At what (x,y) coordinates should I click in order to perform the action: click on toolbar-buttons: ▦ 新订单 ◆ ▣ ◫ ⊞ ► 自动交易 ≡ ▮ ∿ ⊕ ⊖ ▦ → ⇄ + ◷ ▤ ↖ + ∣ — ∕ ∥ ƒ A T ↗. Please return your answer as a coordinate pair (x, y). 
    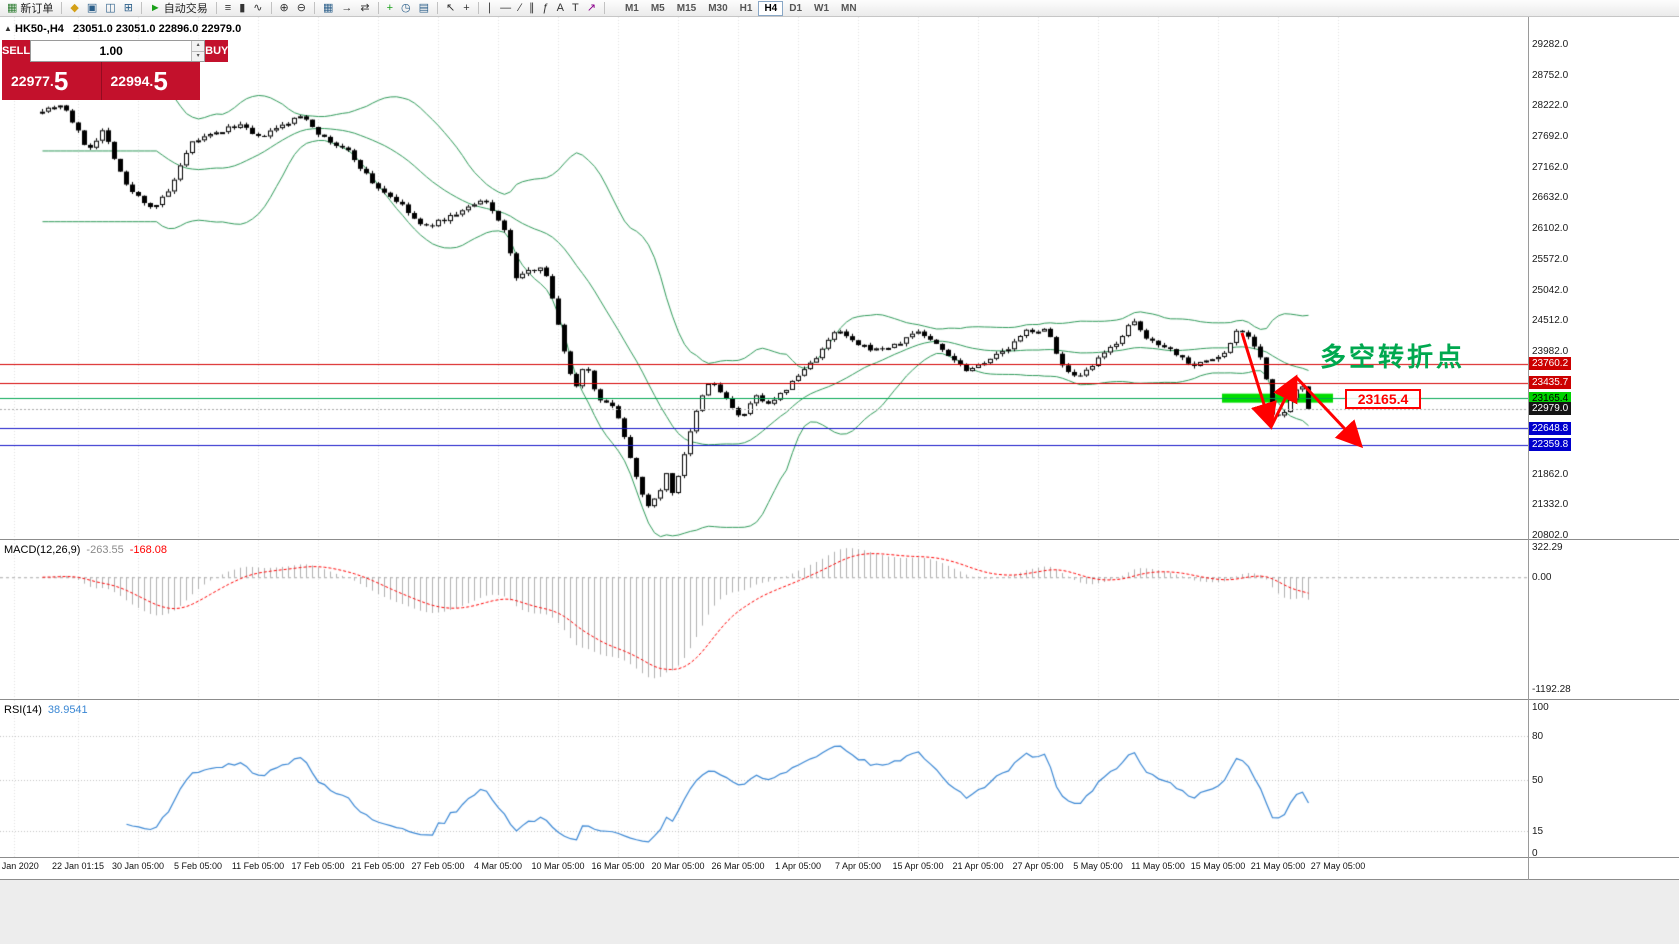
    Looking at the image, I should click on (306, 8).